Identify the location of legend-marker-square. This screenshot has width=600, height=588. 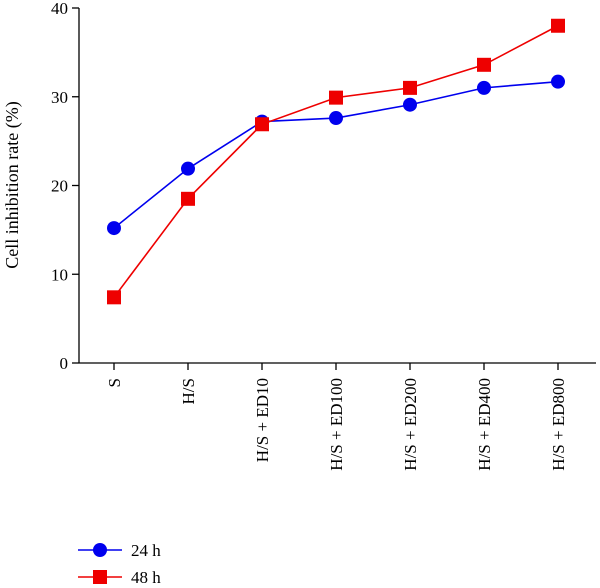
(100, 577).